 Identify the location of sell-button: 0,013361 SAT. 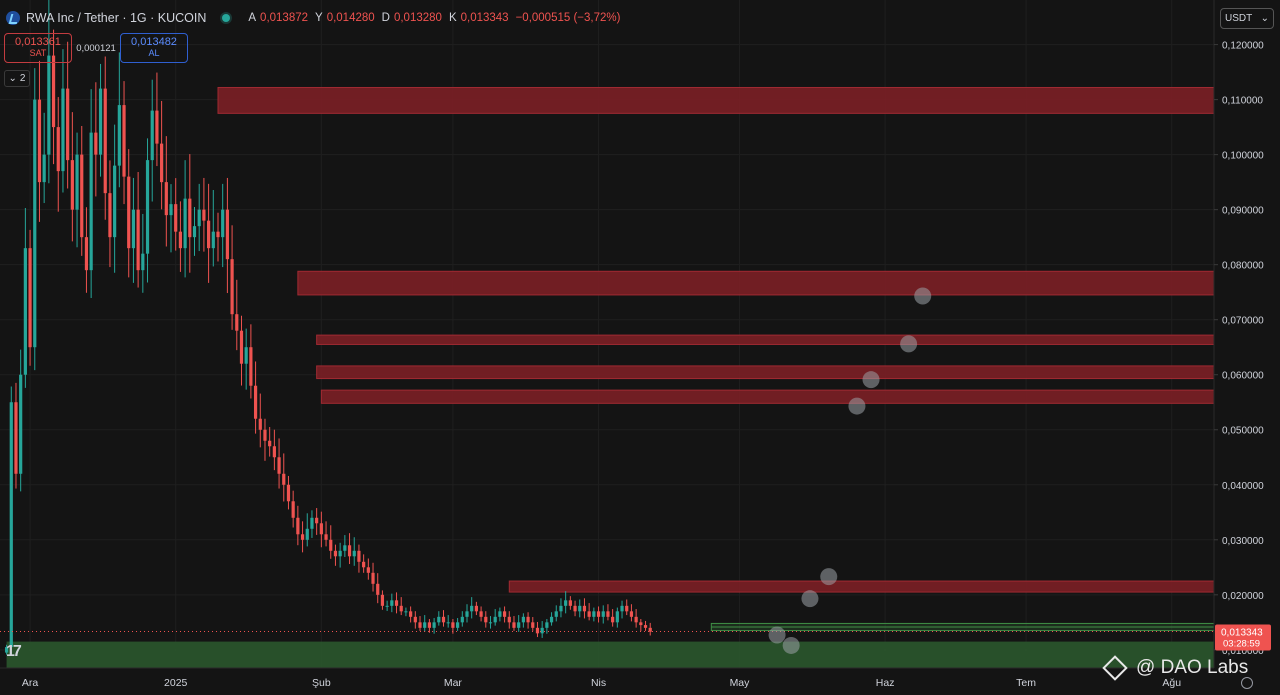
(38, 48).